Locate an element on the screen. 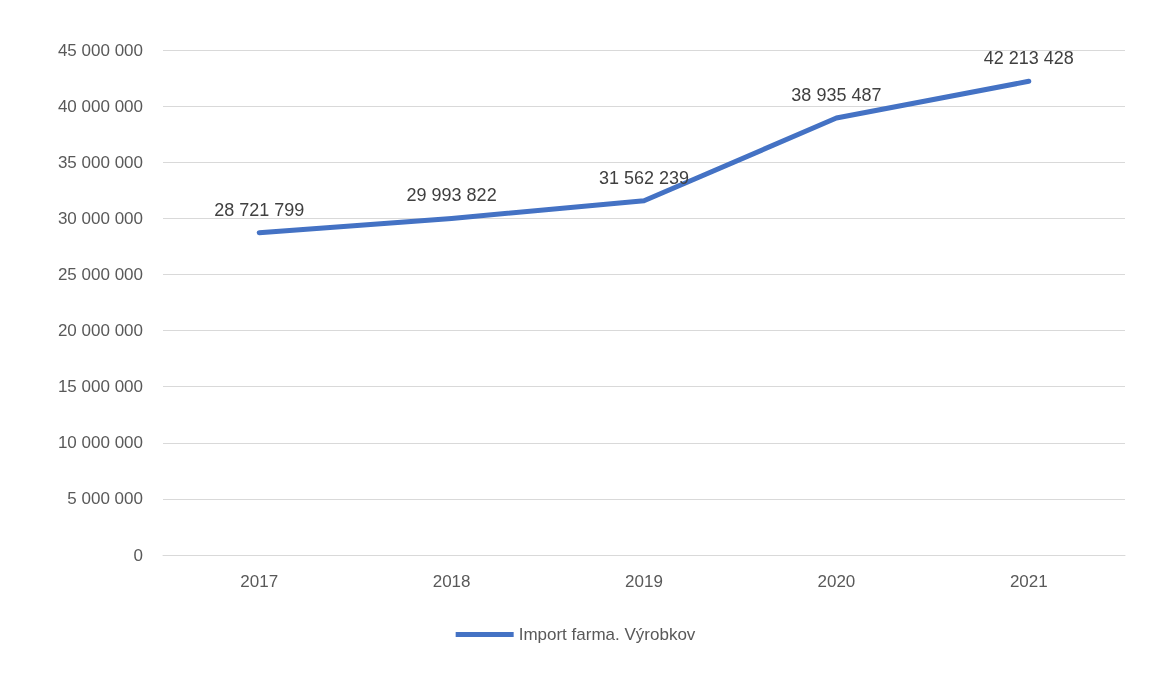 The image size is (1151, 678). y-tick-label: 45 000 000 is located at coordinates (100, 50).